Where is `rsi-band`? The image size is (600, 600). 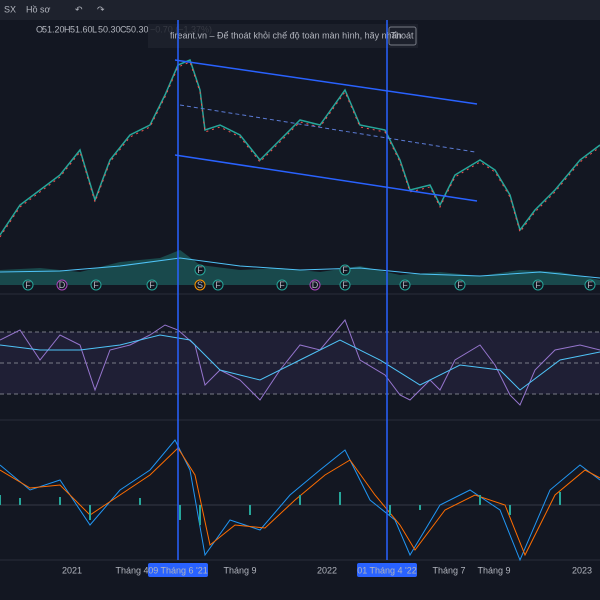
rsi-band is located at coordinates (300, 363).